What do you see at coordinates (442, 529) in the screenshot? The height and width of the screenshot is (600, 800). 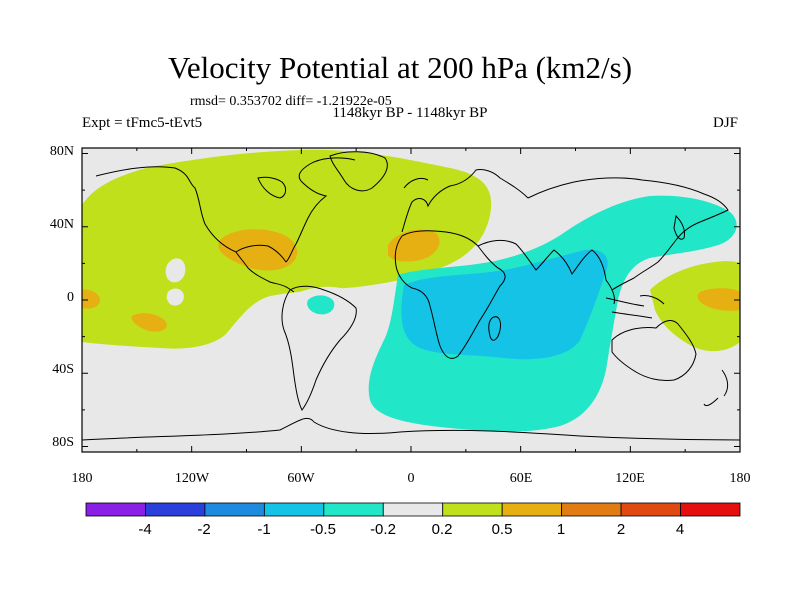 I see `colorbar-label: 0.2` at bounding box center [442, 529].